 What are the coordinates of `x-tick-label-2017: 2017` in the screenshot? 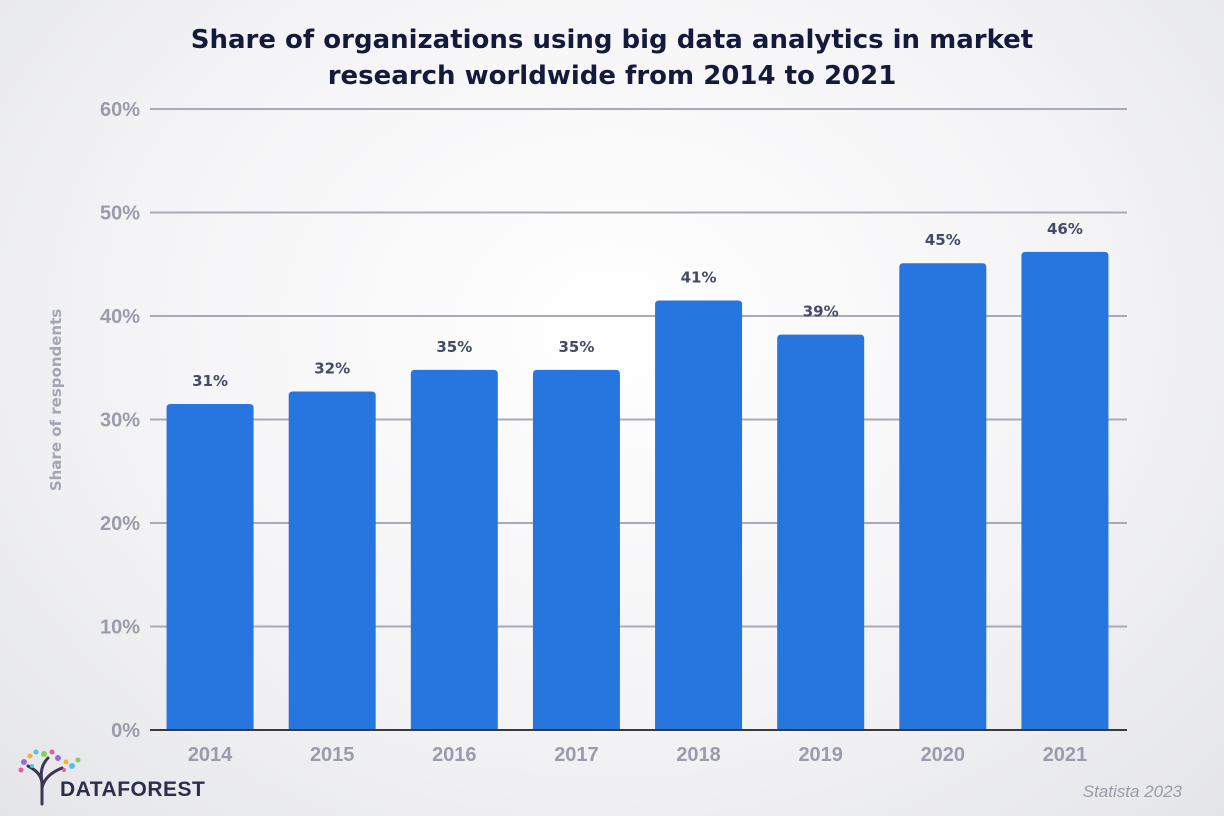 It's located at (576, 755).